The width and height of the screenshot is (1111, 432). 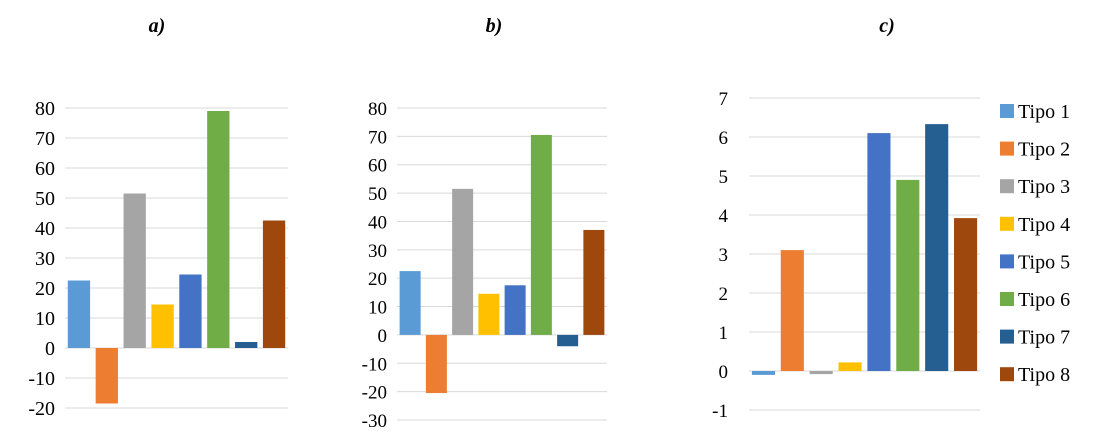 What do you see at coordinates (724, 138) in the screenshot?
I see `y-tick-label: 6` at bounding box center [724, 138].